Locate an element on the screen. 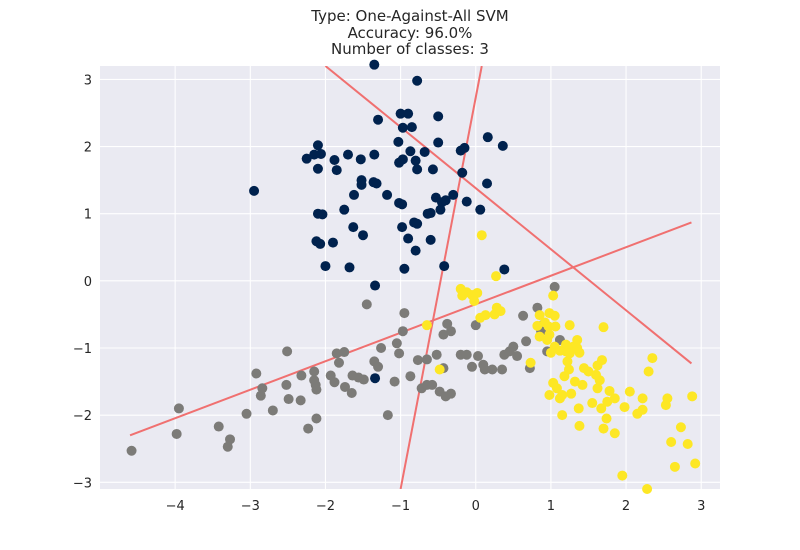  y-tick-label: 0 is located at coordinates (88, 282).